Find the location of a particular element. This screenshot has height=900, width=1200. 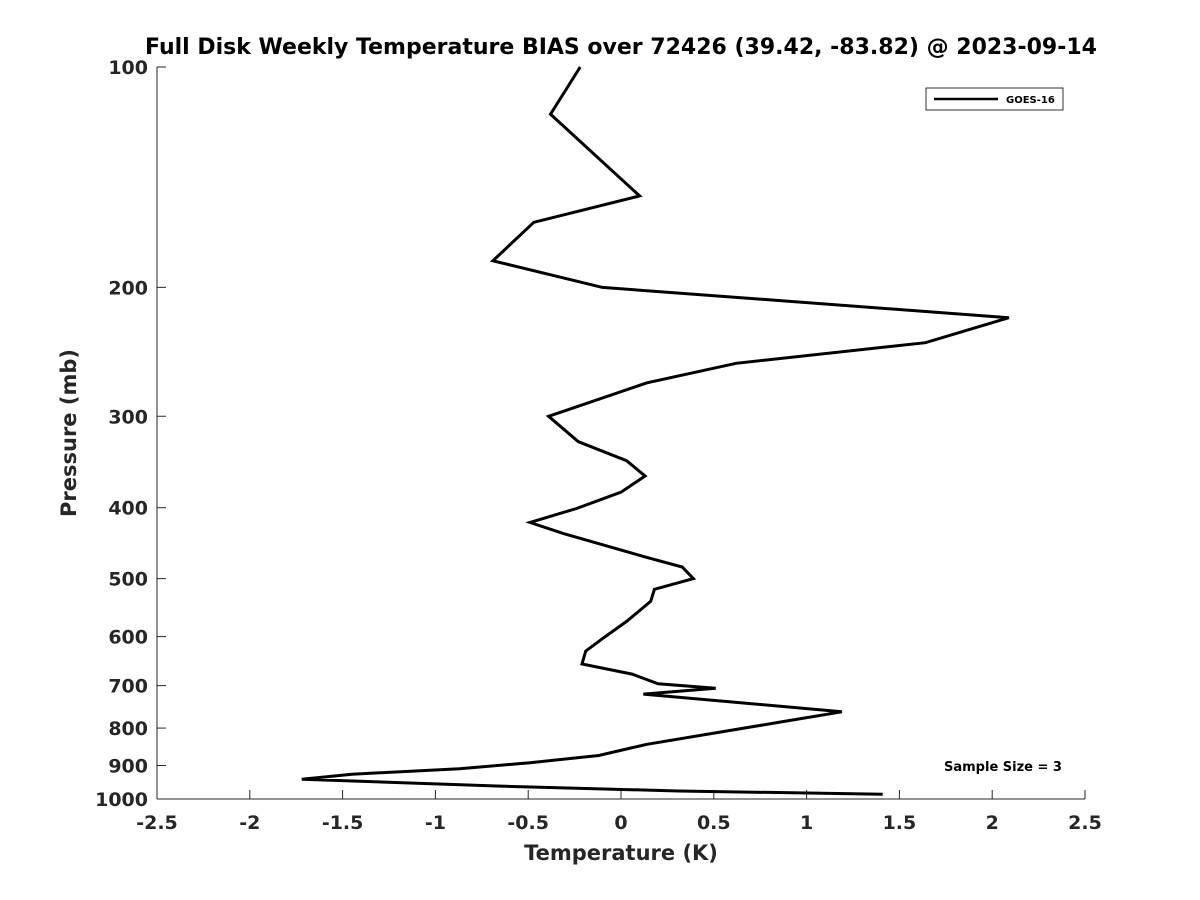

y-tick-label: 300 is located at coordinates (128, 417).